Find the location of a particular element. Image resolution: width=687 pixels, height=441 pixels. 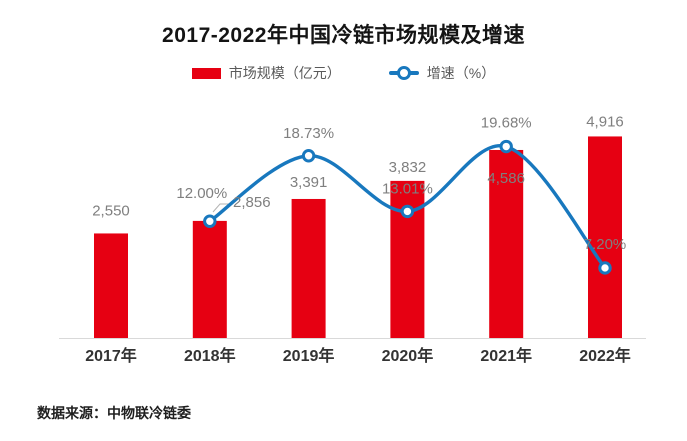

legend-item-bar: 市场规模（亿元） is located at coordinates (266, 73).